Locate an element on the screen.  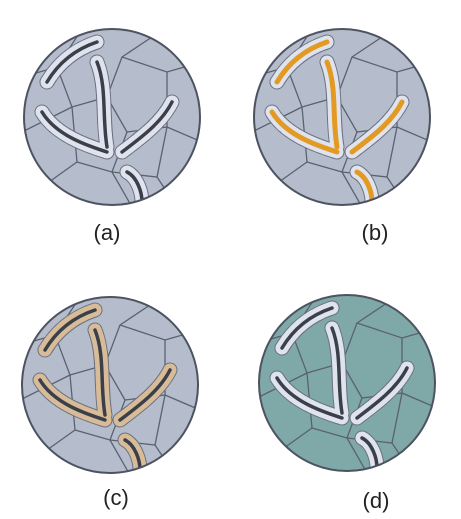
panel-label: (c) is located at coordinates (116, 497).